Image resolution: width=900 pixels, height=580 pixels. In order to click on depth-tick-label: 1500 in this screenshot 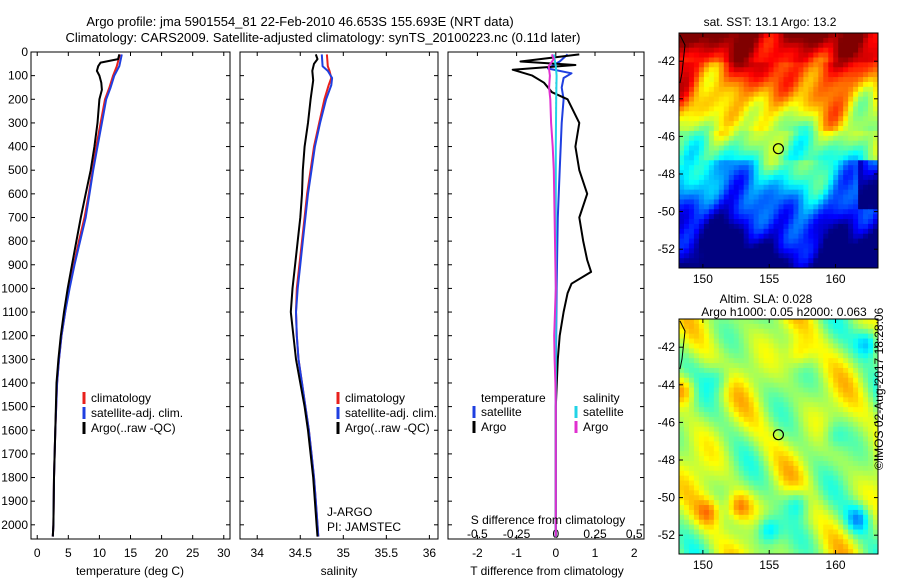, I will do `click(14, 407)`.